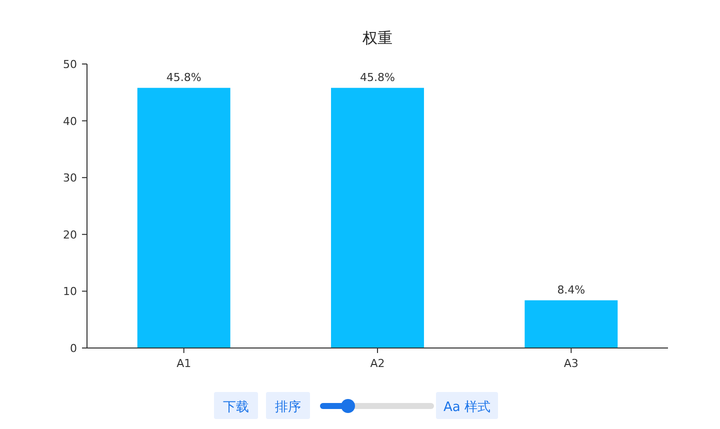 Image resolution: width=720 pixels, height=429 pixels. What do you see at coordinates (70, 235) in the screenshot?
I see `y-tick-label: 20` at bounding box center [70, 235].